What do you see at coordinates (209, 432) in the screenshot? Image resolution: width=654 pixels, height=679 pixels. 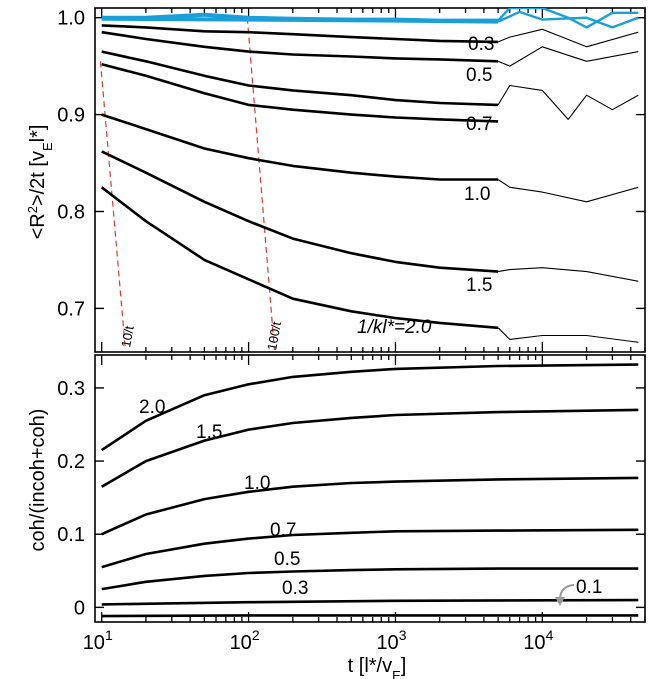 I see `label-bottom-1-5: 1.5` at bounding box center [209, 432].